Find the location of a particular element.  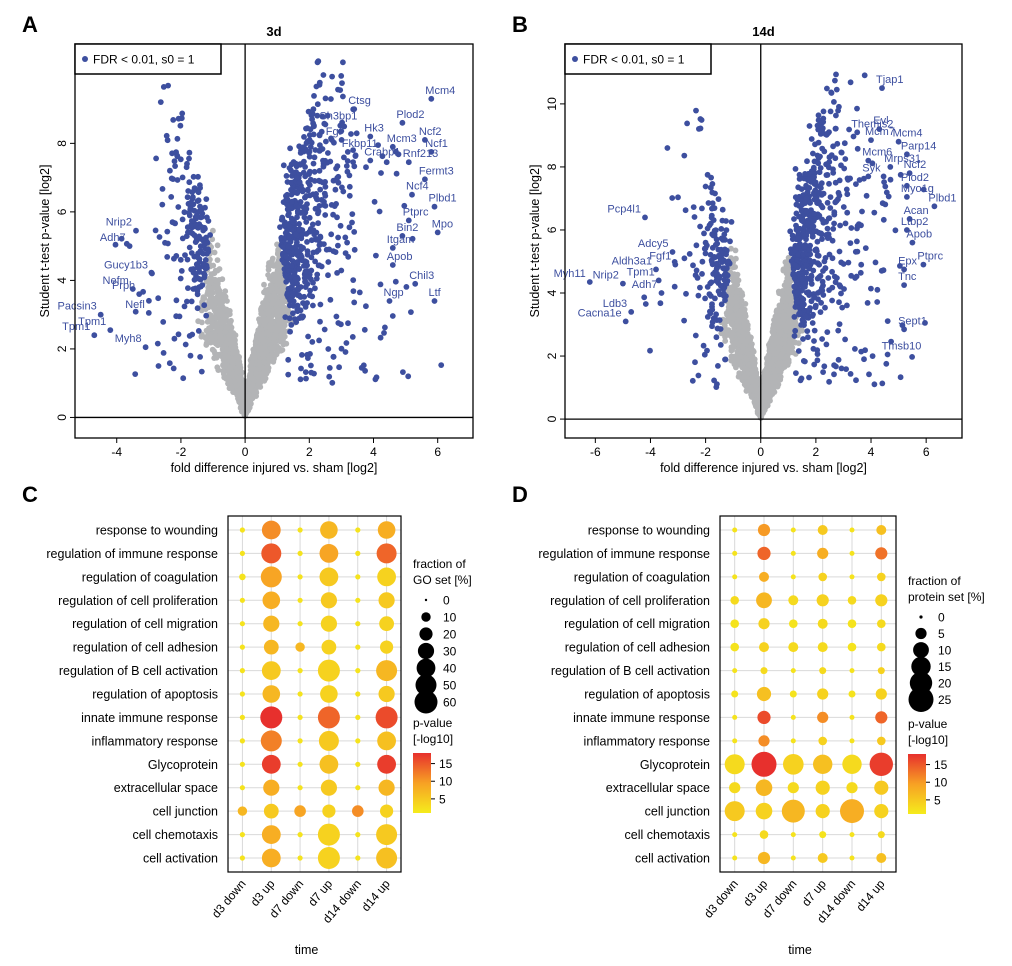

gene-label-itgam: Itgam is located at coordinates (401, 240).